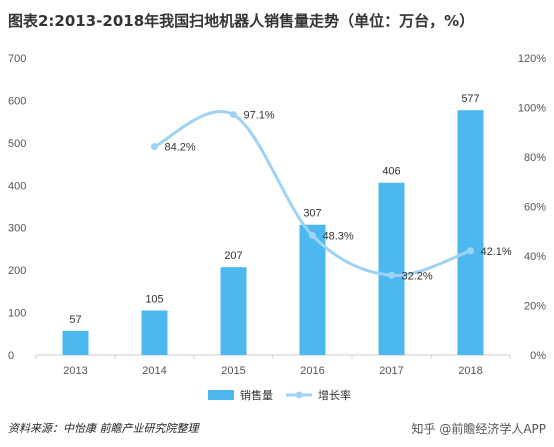  Describe the element at coordinates (334, 395) in the screenshot. I see `legend-label-line: 增长率` at that location.